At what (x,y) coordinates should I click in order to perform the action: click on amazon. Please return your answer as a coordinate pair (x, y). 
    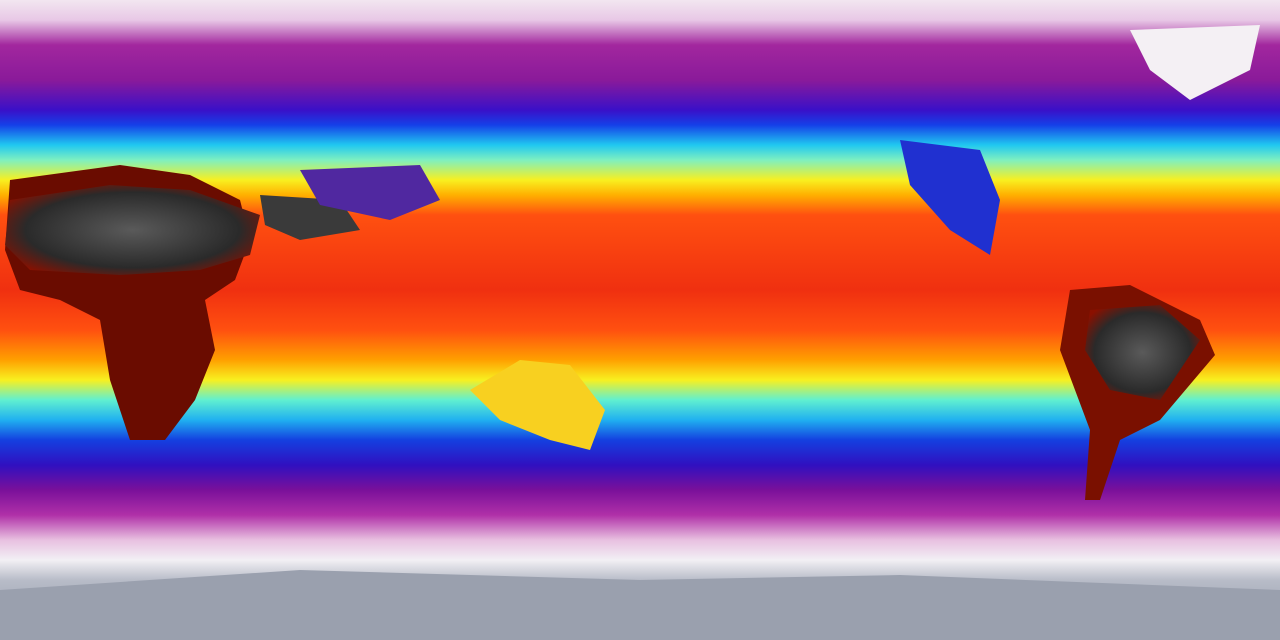
    Looking at the image, I should click on (1142, 352).